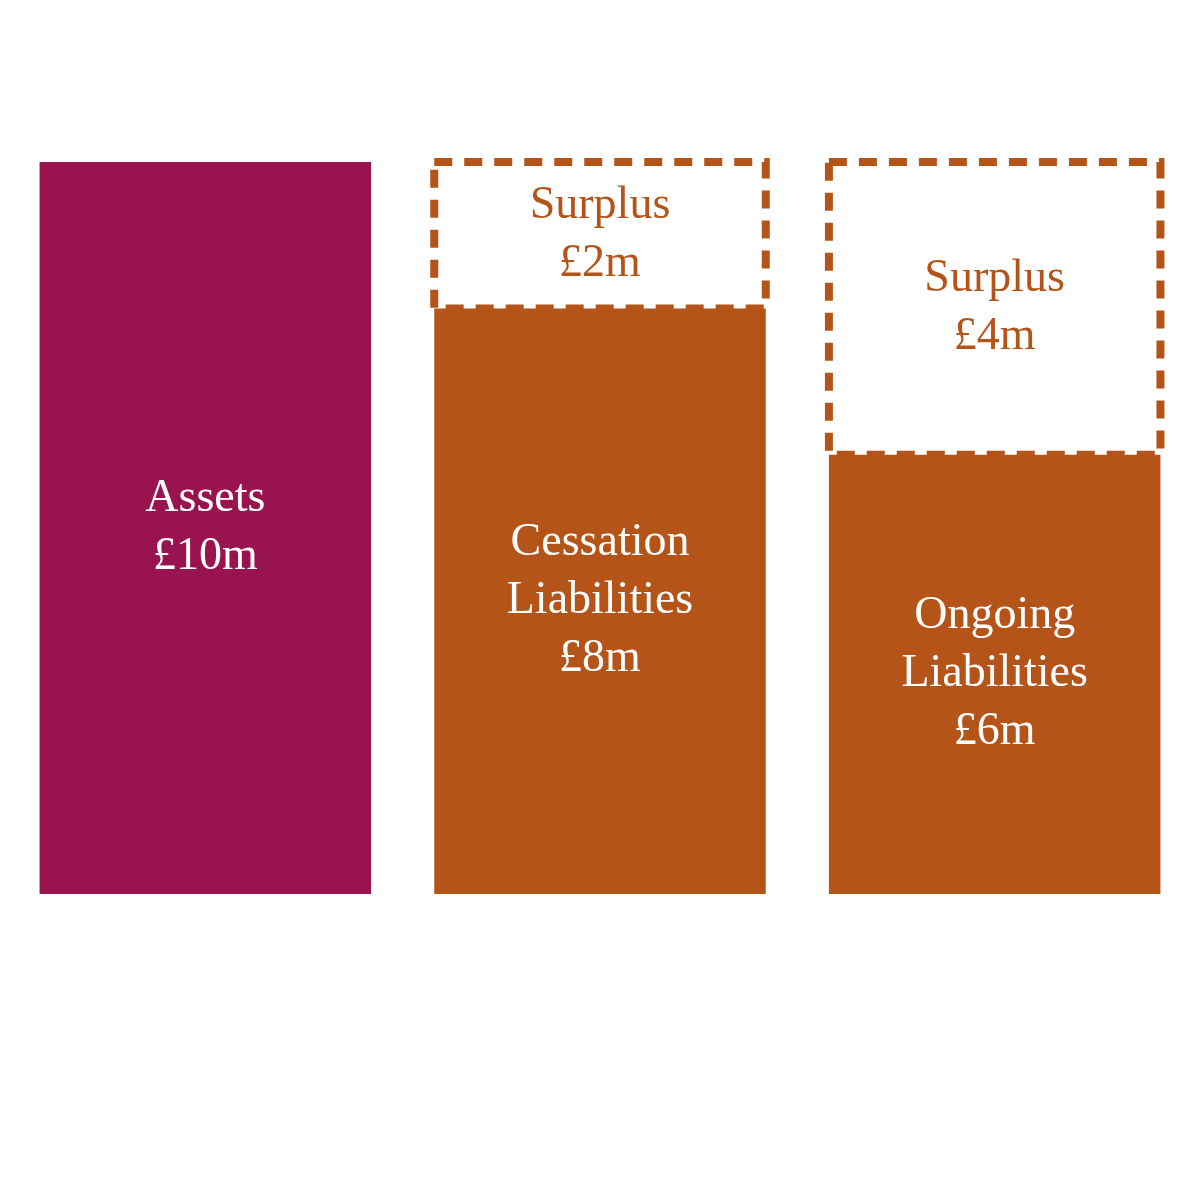 This screenshot has height=1200, width=1200. I want to click on series-label: Surplus, so click(600, 203).